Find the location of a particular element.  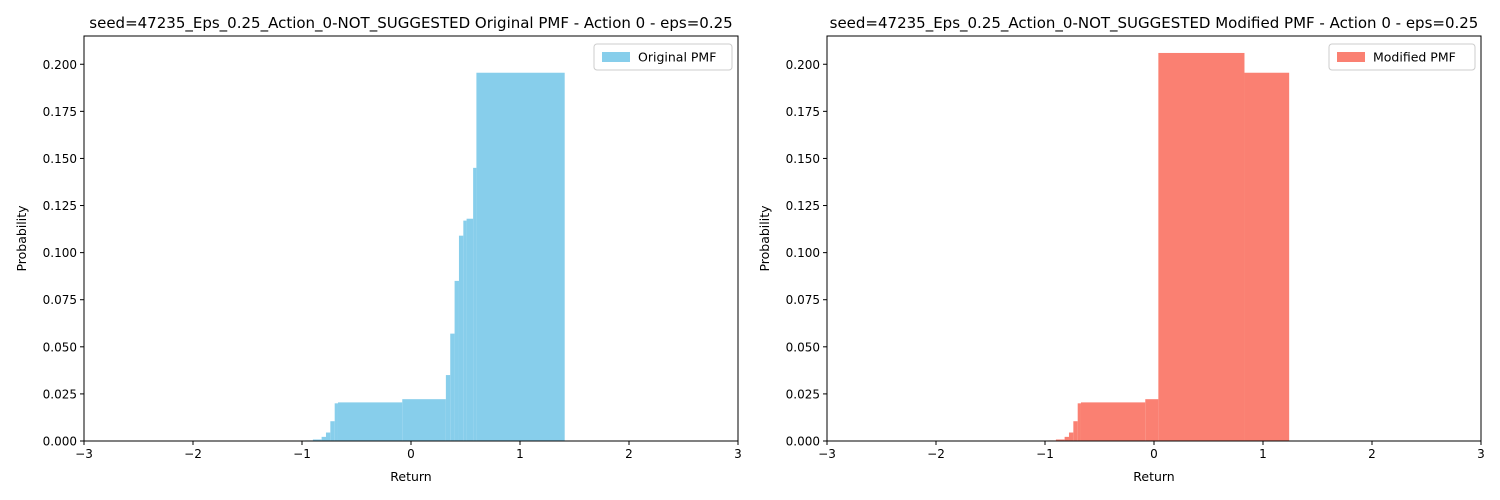

legend: Original PMF is located at coordinates (663, 57).